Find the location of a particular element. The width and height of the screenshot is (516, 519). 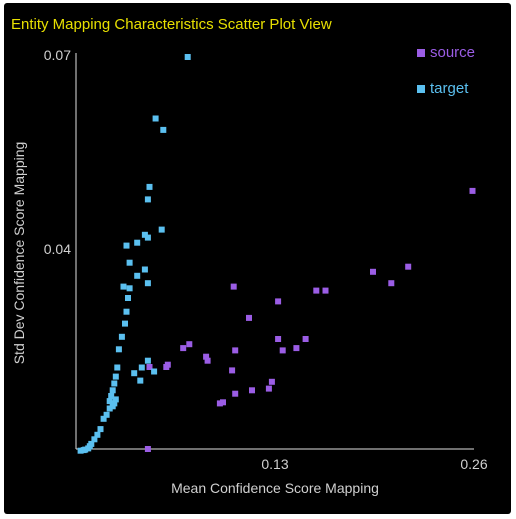

legend-label-source: source is located at coordinates (452, 52).